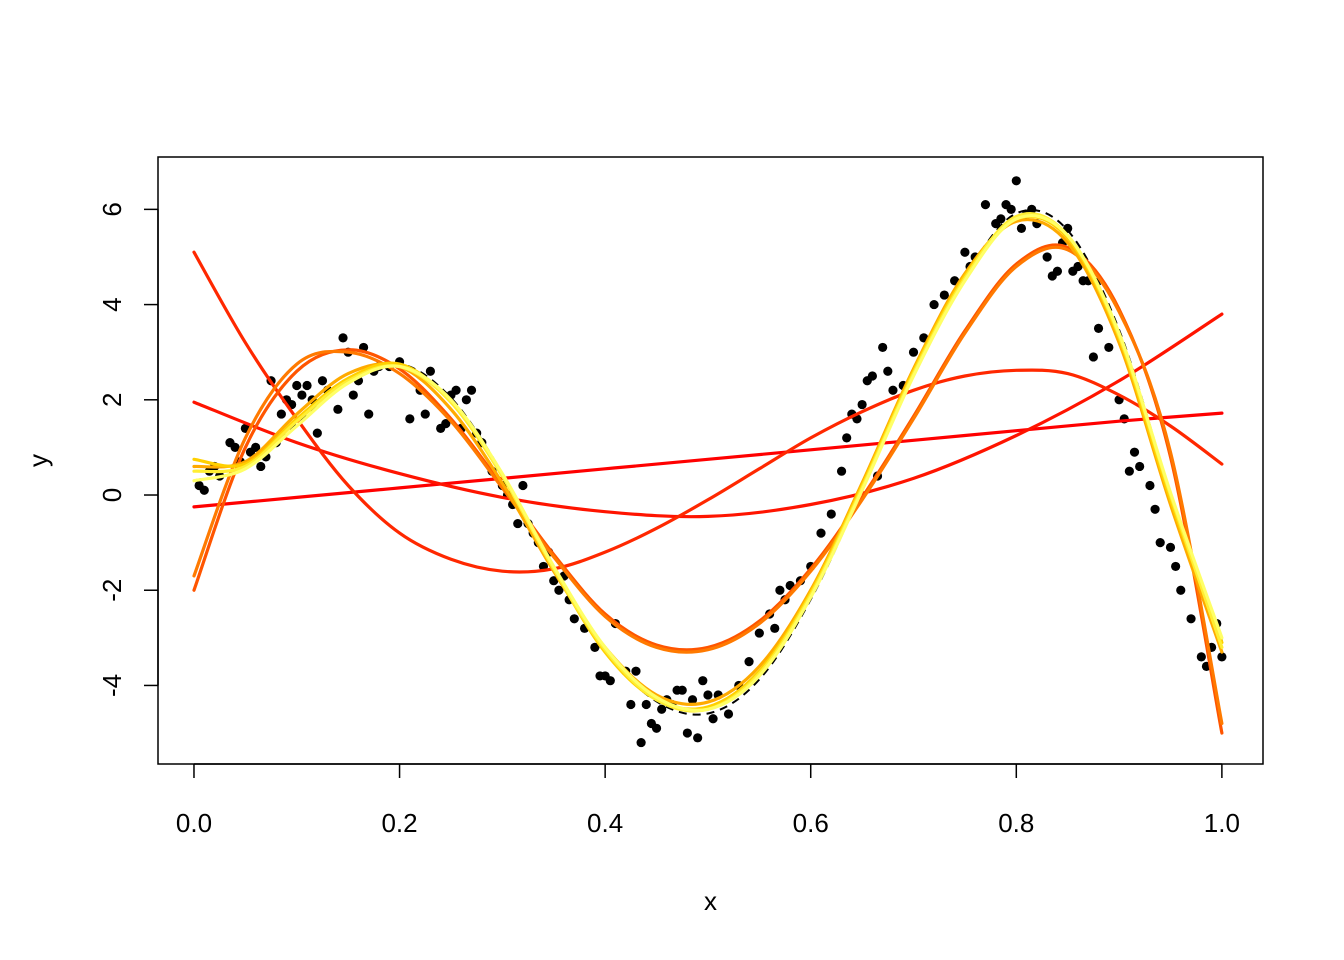  I want to click on y-axis-title: y, so click(38, 460).